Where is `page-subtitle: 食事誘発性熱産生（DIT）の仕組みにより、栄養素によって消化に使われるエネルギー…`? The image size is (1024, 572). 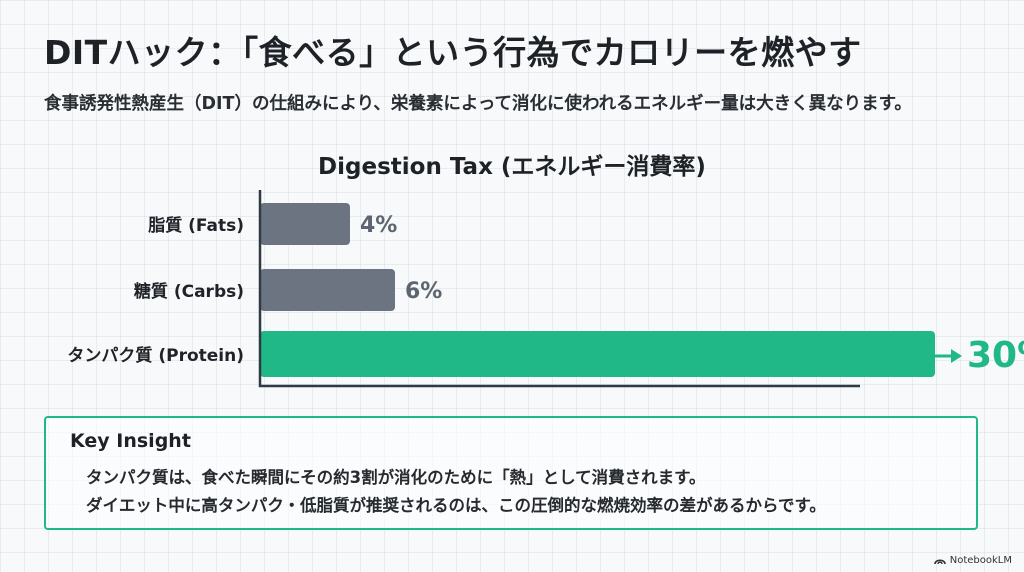
page-subtitle: 食事誘発性熱産生（DIT）の仕組みにより、栄養素によって消化に使われるエネルギー… is located at coordinates (478, 104).